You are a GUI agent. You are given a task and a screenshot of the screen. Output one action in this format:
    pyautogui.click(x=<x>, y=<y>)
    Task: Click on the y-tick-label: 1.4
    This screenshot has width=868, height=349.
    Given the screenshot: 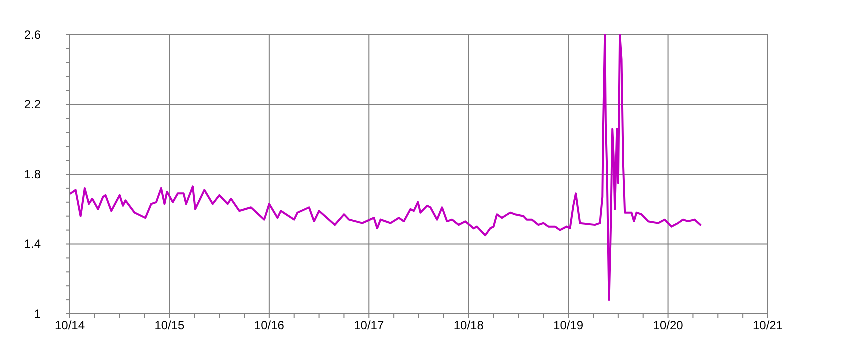 What is the action you would take?
    pyautogui.click(x=33, y=244)
    